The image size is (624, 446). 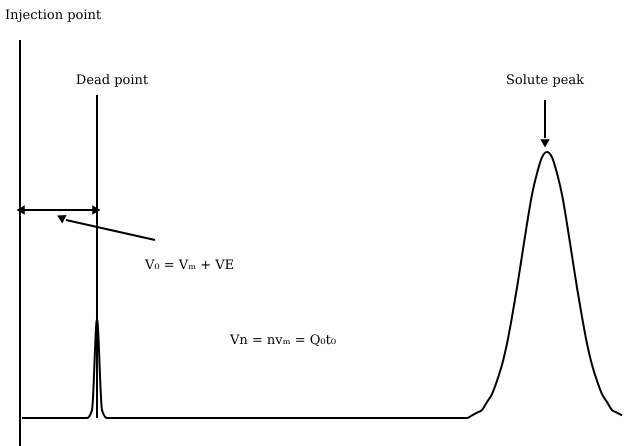 I want to click on annotation: Vn = nvₘ = Q₀t₀, so click(x=282, y=340).